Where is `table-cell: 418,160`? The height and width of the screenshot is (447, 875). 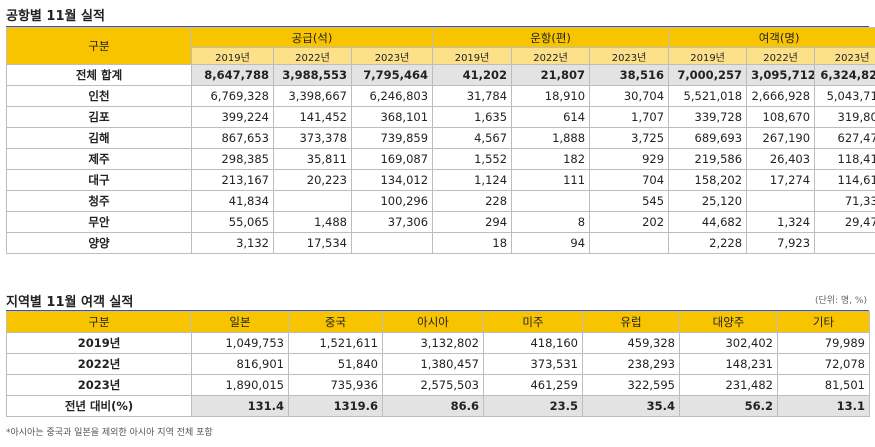
table-cell: 418,160 is located at coordinates (533, 343).